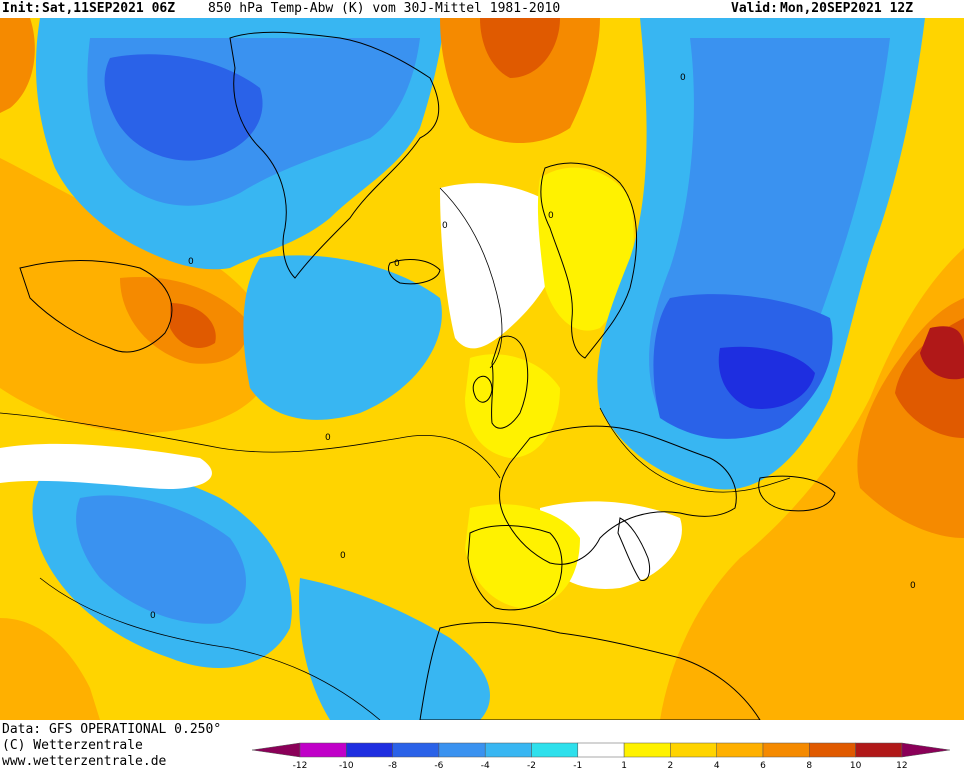  Describe the element at coordinates (276, 750) in the screenshot. I see `scale-low-arrow` at that location.